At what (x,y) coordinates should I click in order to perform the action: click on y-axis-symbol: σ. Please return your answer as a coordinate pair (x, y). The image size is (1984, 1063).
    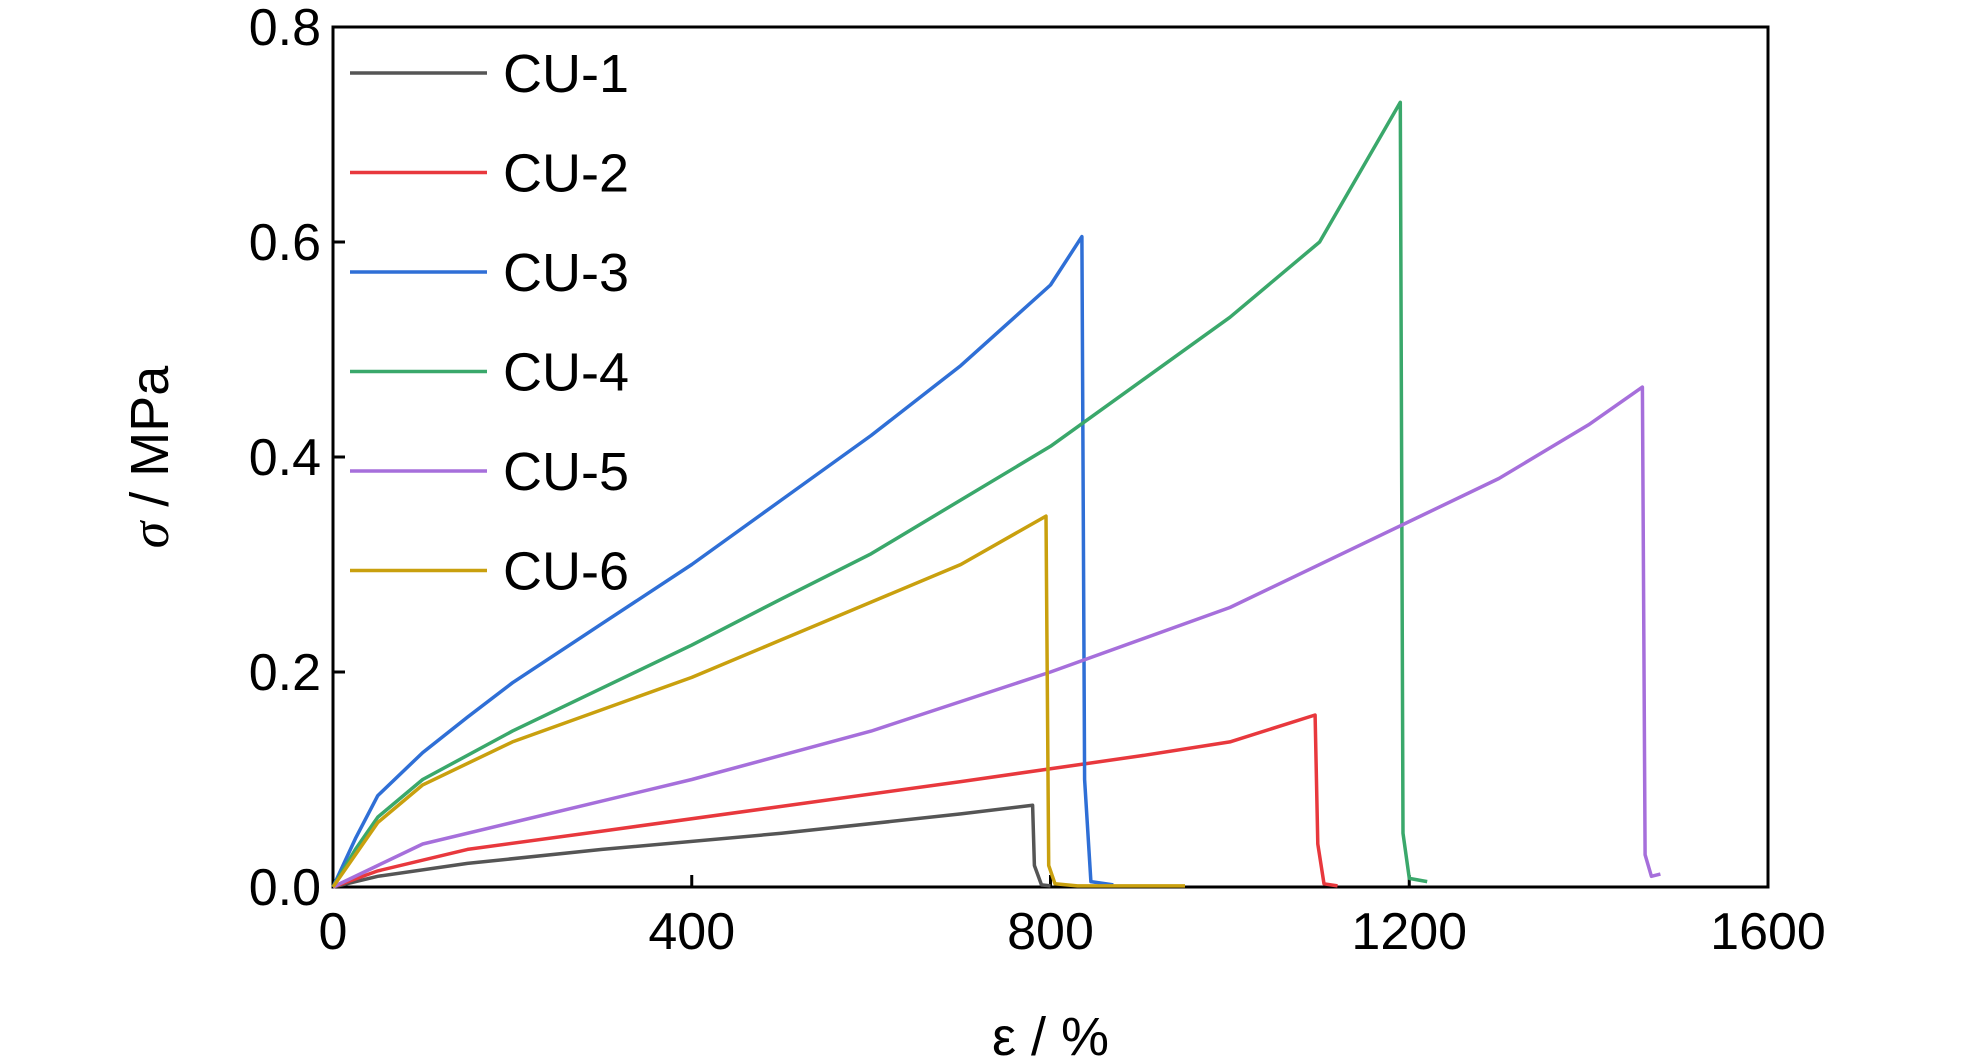
    Looking at the image, I should click on (150, 533).